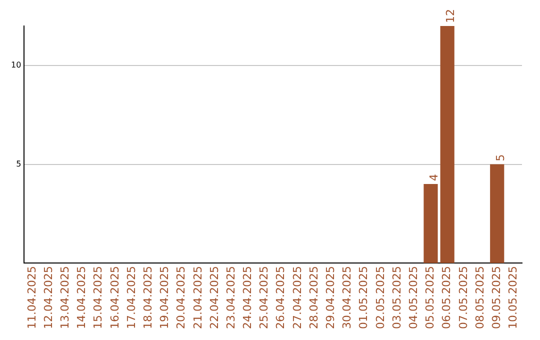 This screenshot has width=540, height=340. What do you see at coordinates (281, 298) in the screenshot?
I see `x-tick-label: 26.04.2025` at bounding box center [281, 298].